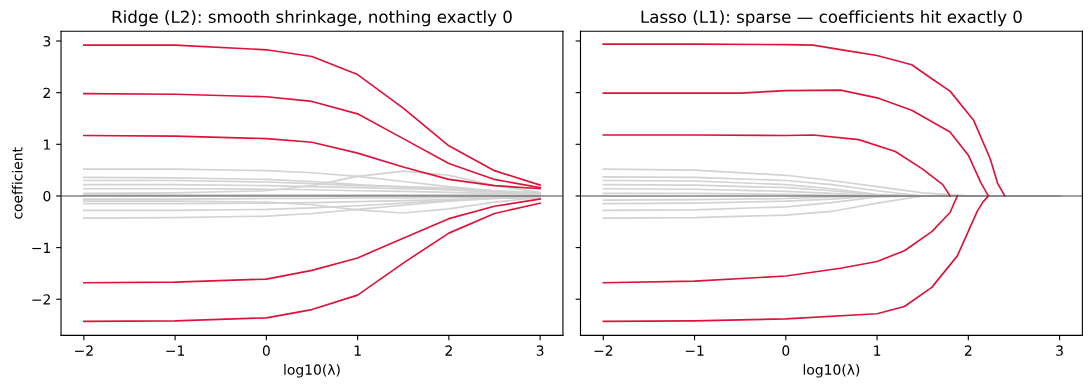 The height and width of the screenshot is (390, 1090). Describe the element at coordinates (46, 92) in the screenshot. I see `y-tick-label: 2` at that location.